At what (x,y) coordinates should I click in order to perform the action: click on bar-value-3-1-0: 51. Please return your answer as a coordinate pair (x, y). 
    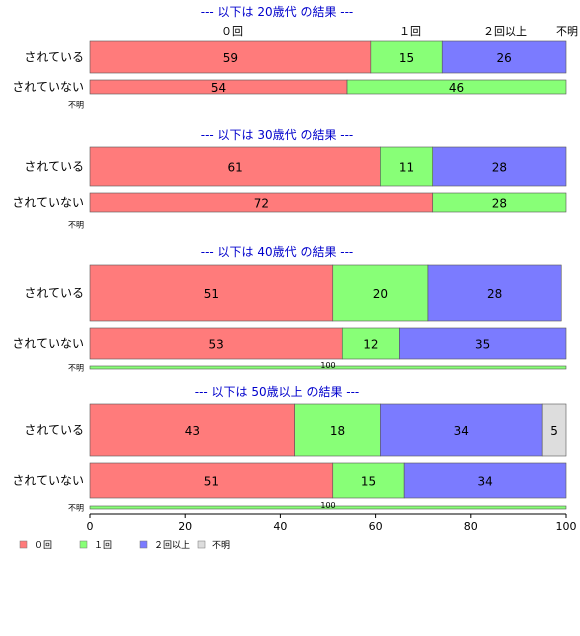
    Looking at the image, I should click on (211, 482).